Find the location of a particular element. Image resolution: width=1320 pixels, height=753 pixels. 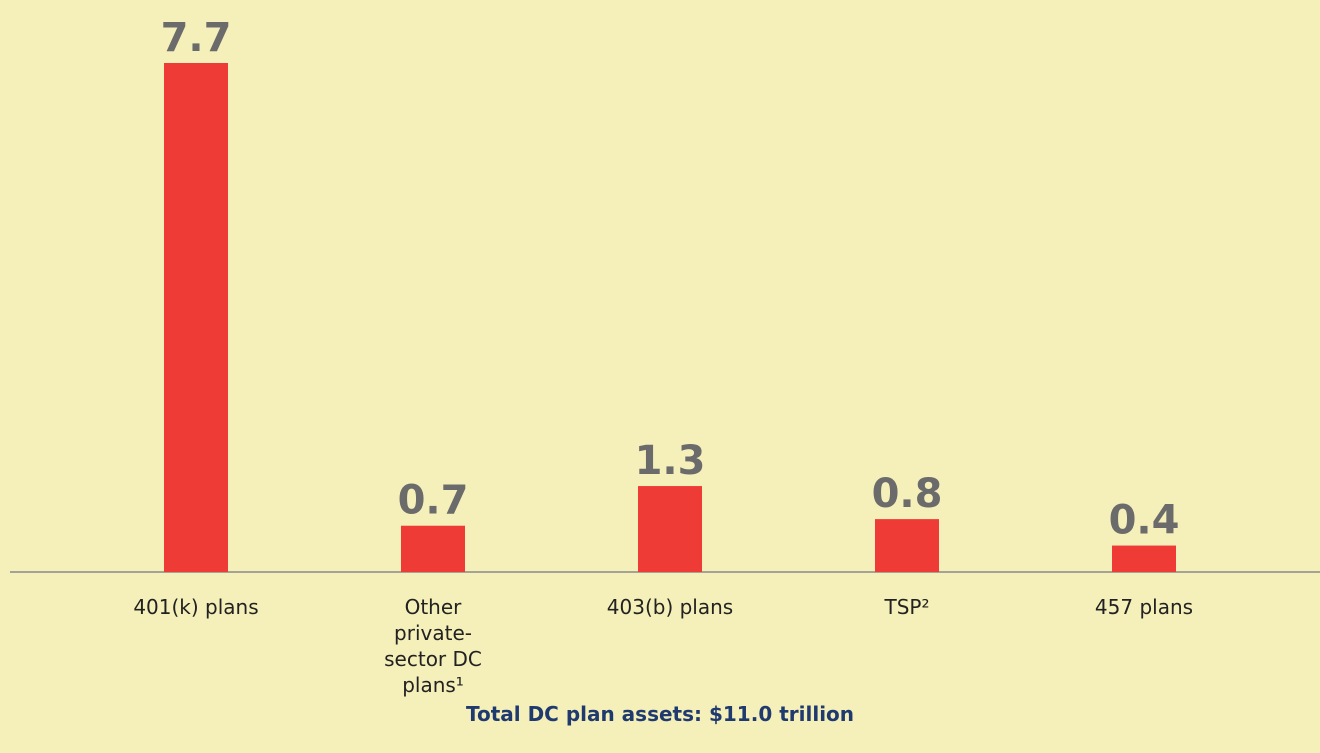

x-tick-label: 457 plans is located at coordinates (1144, 607).